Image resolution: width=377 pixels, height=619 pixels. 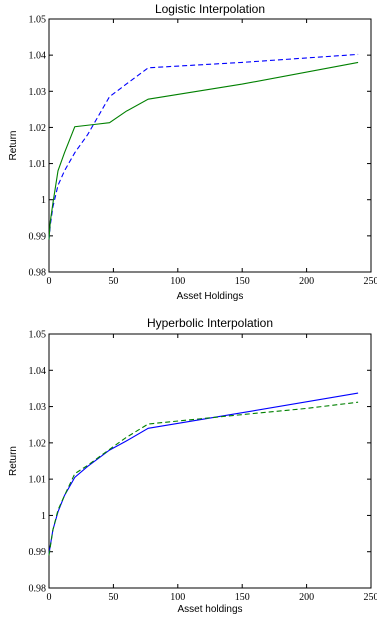 What do you see at coordinates (209, 609) in the screenshot?
I see `x-axis-label: Asset holdings` at bounding box center [209, 609].